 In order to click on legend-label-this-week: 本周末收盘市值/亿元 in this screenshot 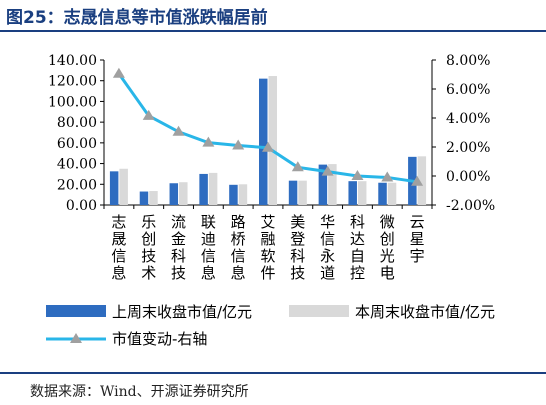, I will do `click(425, 312)`.